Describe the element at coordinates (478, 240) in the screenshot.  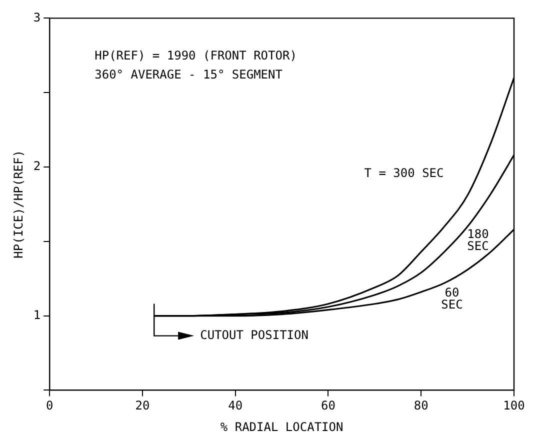
I see `series-label: 180 SEC` at that location.